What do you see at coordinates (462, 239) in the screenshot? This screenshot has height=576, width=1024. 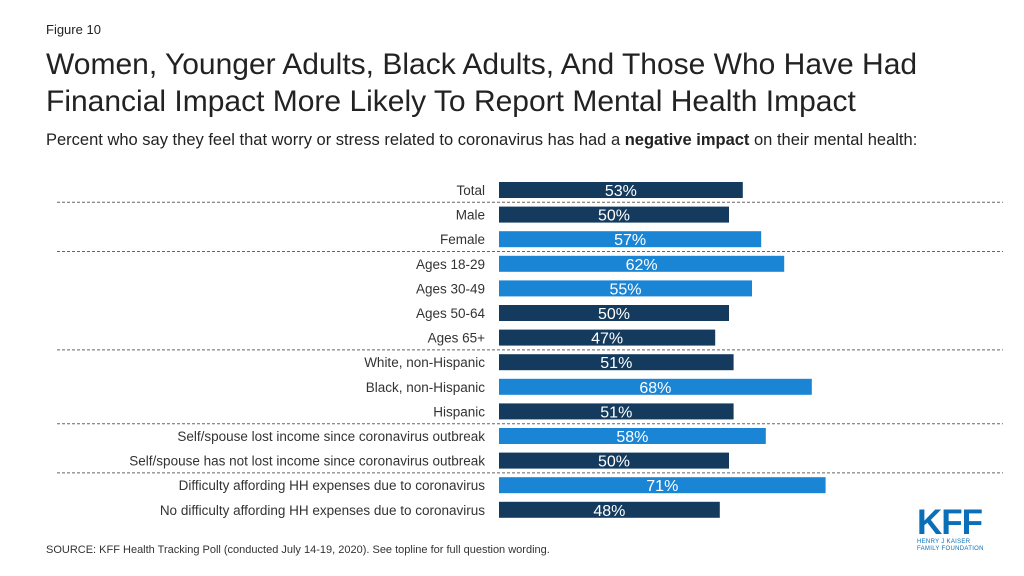 I see `category-label: Female` at bounding box center [462, 239].